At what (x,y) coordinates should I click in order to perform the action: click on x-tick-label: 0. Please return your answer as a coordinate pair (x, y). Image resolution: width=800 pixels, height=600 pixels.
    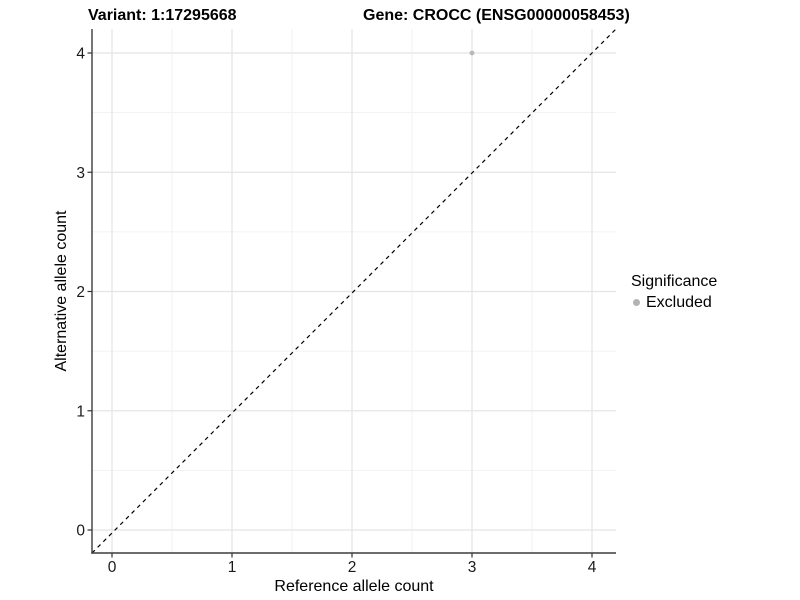
    Looking at the image, I should click on (112, 567).